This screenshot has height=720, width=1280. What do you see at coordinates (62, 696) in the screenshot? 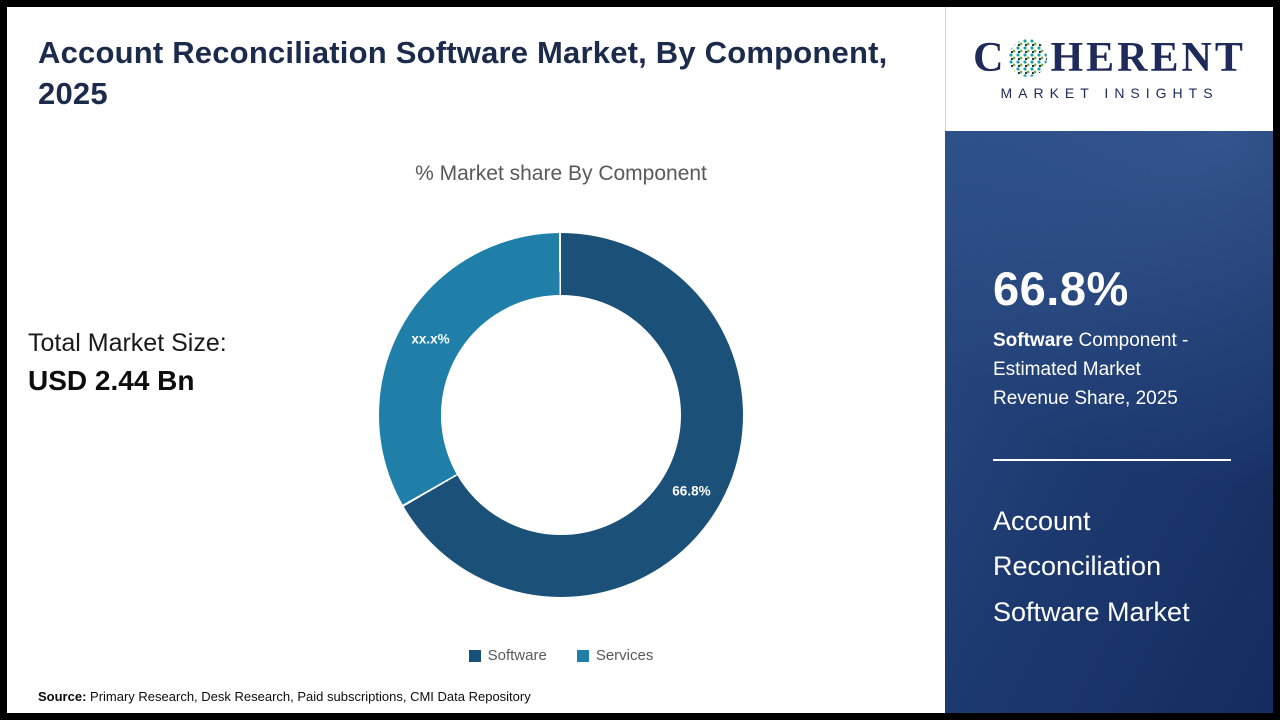
I see `source-label: Source:` at bounding box center [62, 696].